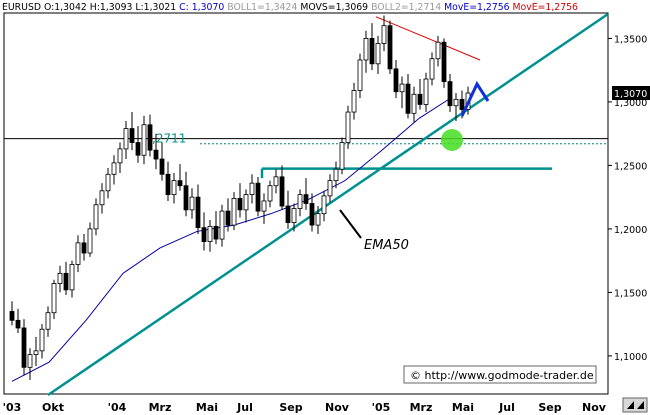 The height and width of the screenshot is (415, 650). What do you see at coordinates (12, 407) in the screenshot?
I see `x-tick-label: '03` at bounding box center [12, 407].